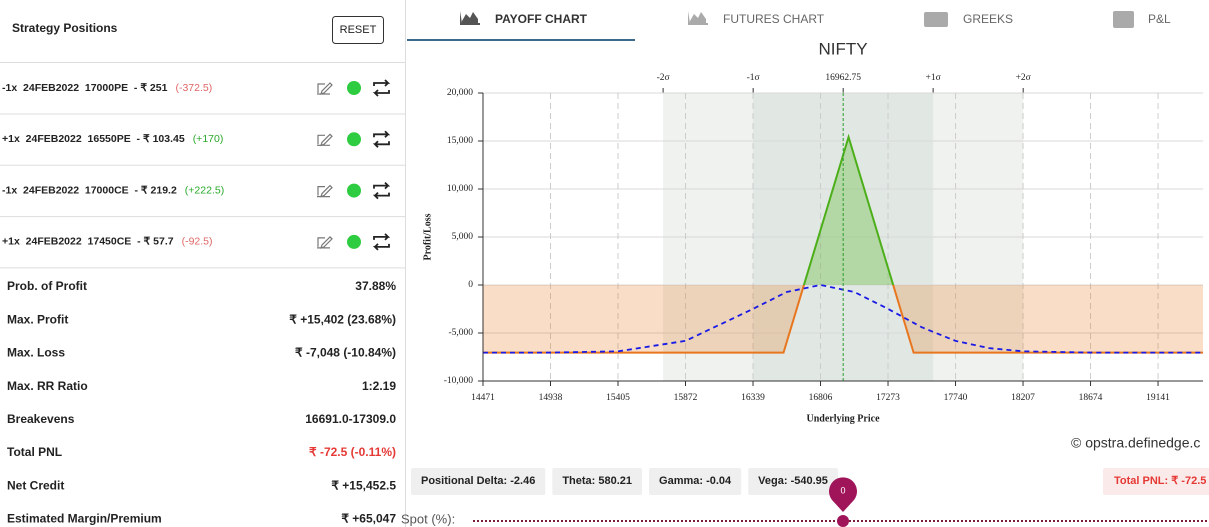  Describe the element at coordinates (35, 485) in the screenshot. I see `stat-label: Net Credit` at that location.